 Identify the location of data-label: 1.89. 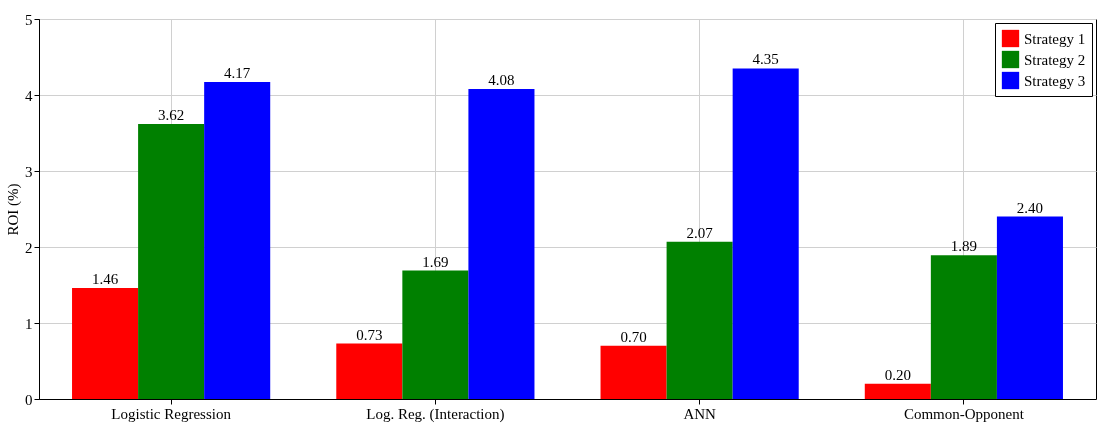
(963, 246).